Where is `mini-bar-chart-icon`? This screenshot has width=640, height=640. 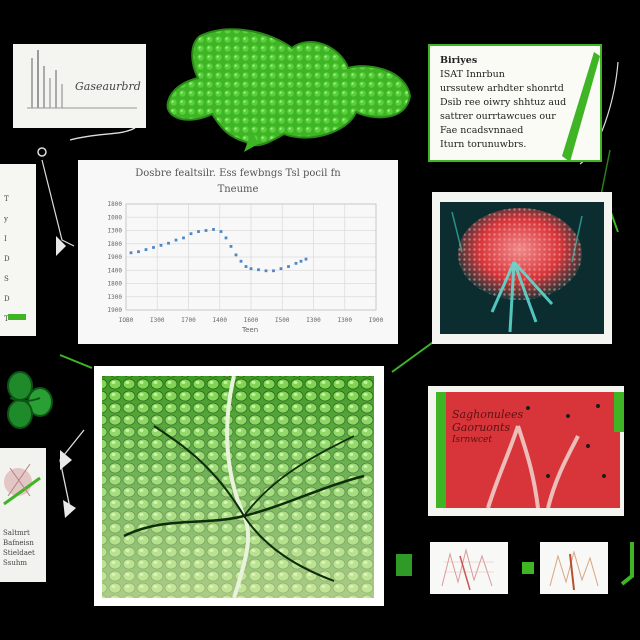
mini-bar-chart-icon is located at coordinates (82, 79).